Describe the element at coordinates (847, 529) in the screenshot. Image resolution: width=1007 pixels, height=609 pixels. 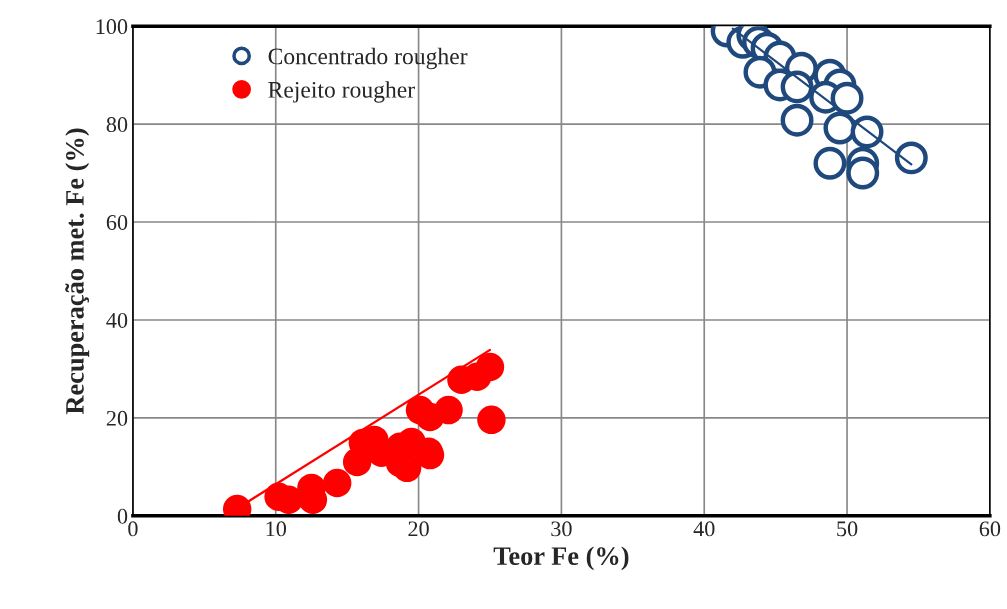
I see `x-tick-label: 50` at that location.